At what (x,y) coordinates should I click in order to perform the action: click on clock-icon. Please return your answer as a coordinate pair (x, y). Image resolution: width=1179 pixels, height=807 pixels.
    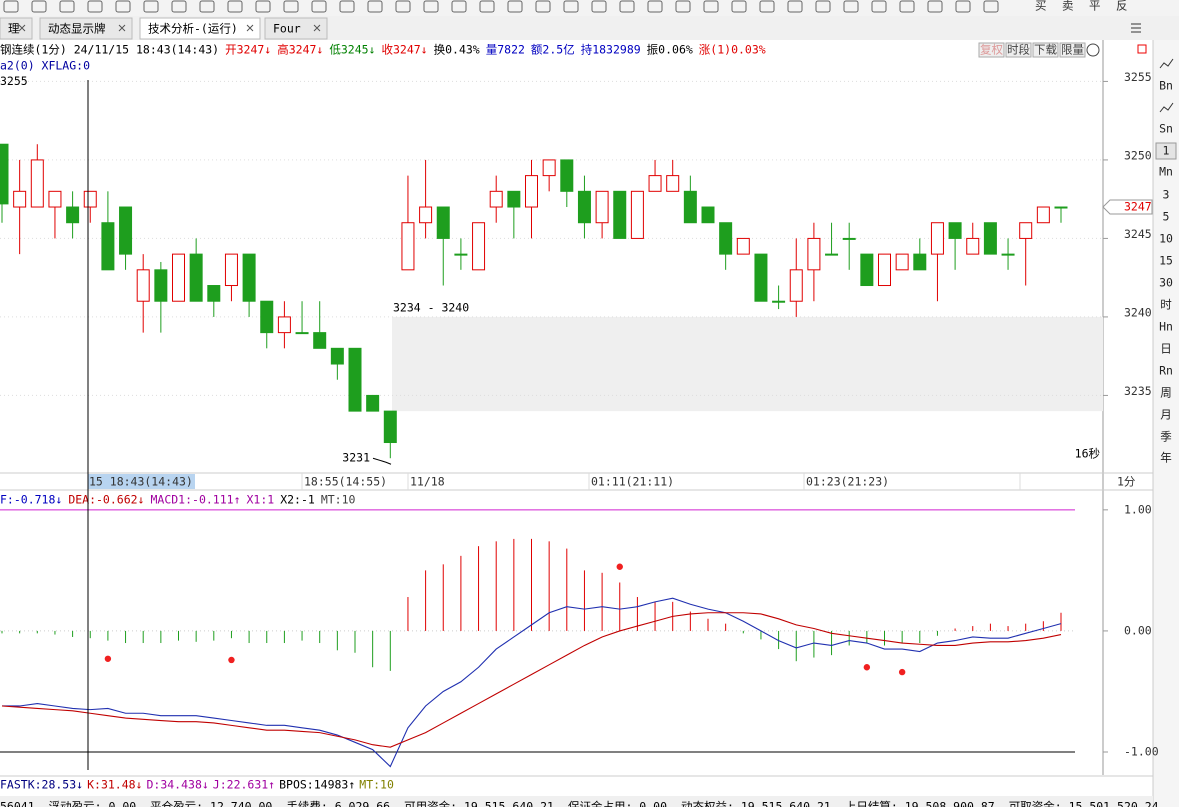
    Looking at the image, I should click on (1093, 50).